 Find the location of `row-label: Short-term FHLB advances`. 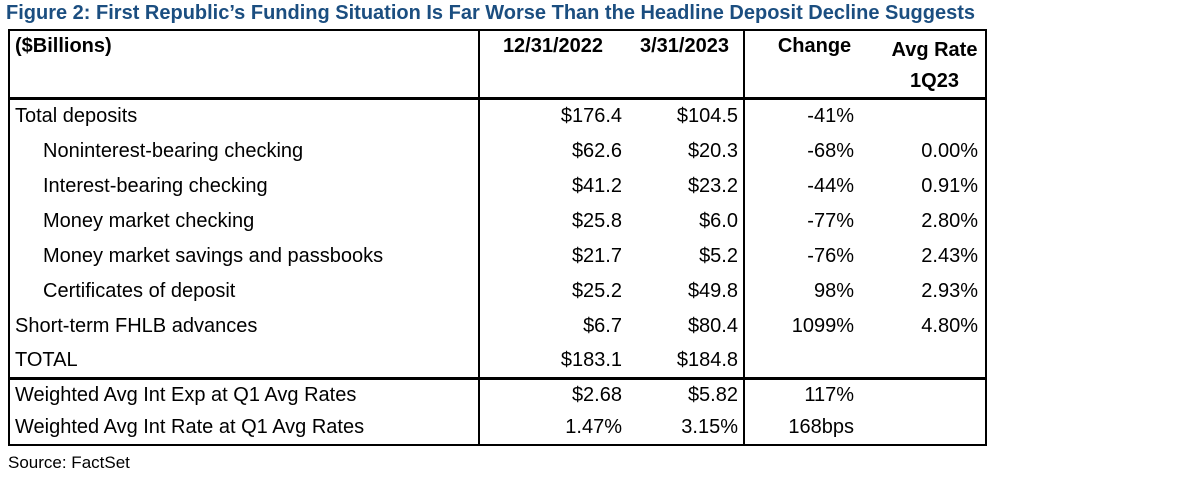

row-label: Short-term FHLB advances is located at coordinates (244, 326).